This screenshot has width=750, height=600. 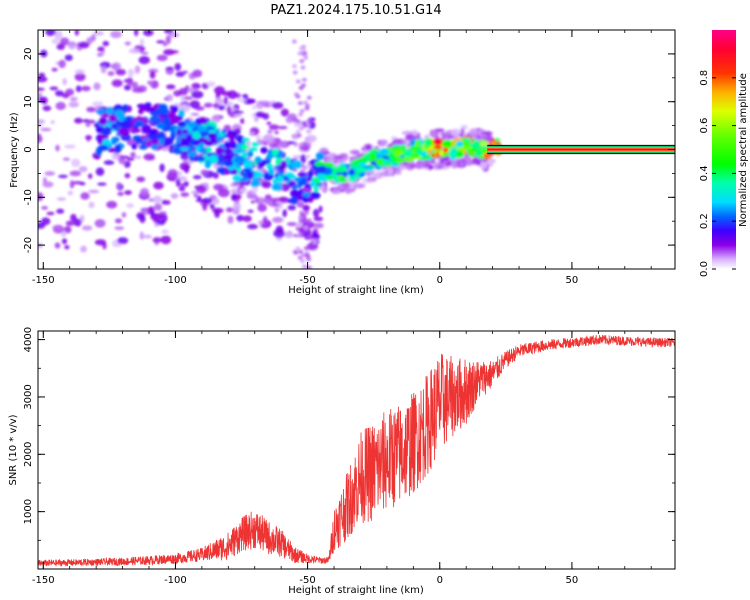 I want to click on spectrogram-y-axis-label: Frequency (Hz), so click(x=14, y=150).